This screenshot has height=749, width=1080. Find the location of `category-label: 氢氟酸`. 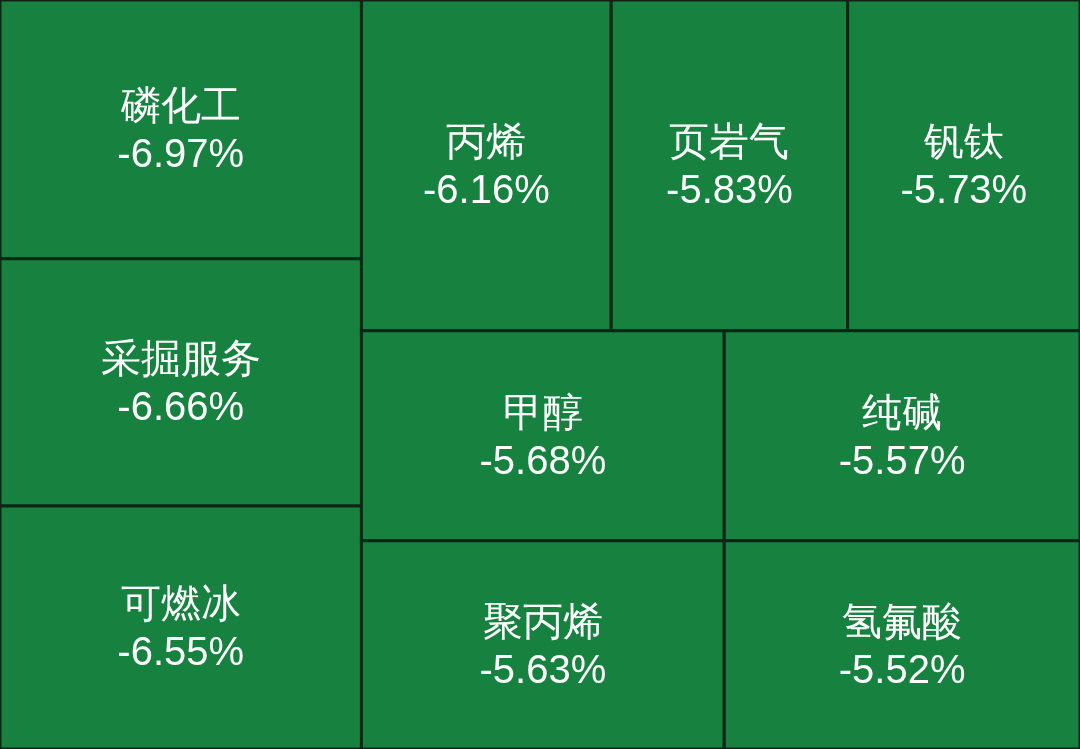

category-label: 氢氟酸 is located at coordinates (902, 620).